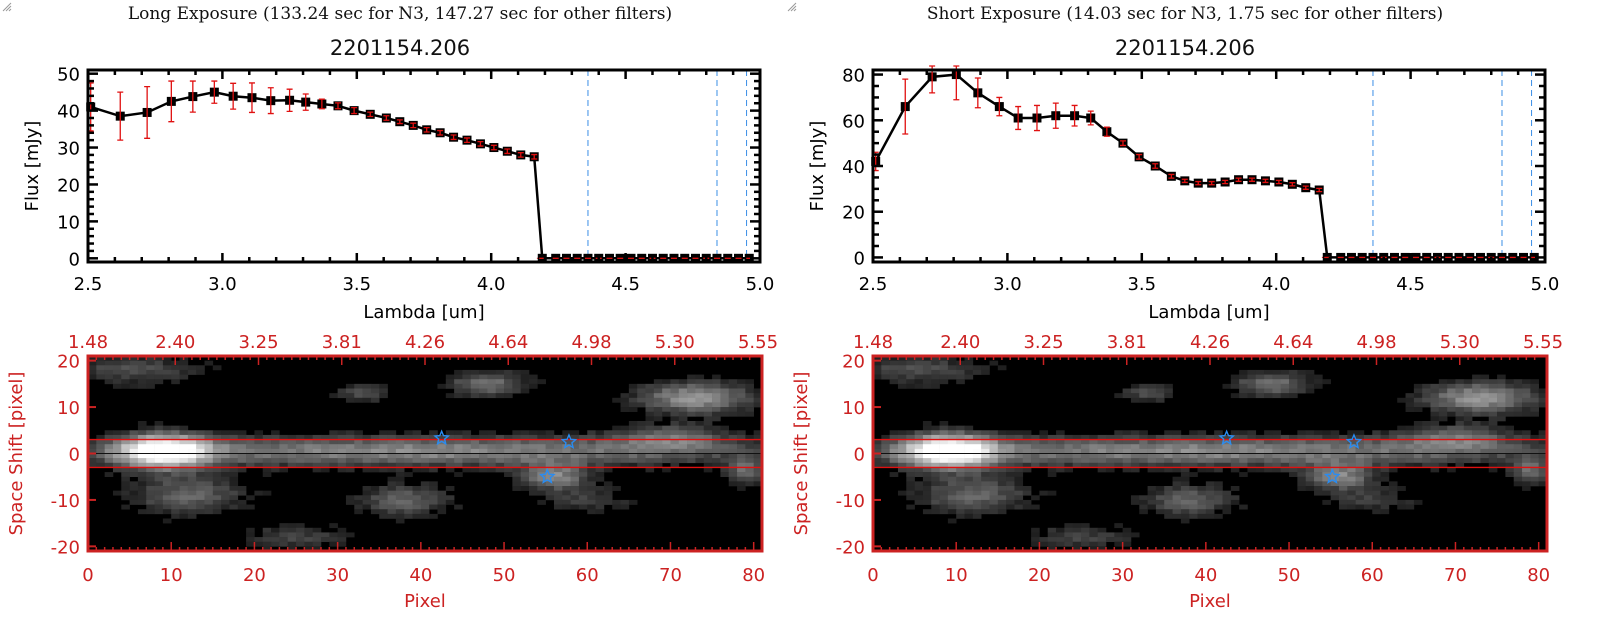  I want to click on error-bar, so click(467, 140).